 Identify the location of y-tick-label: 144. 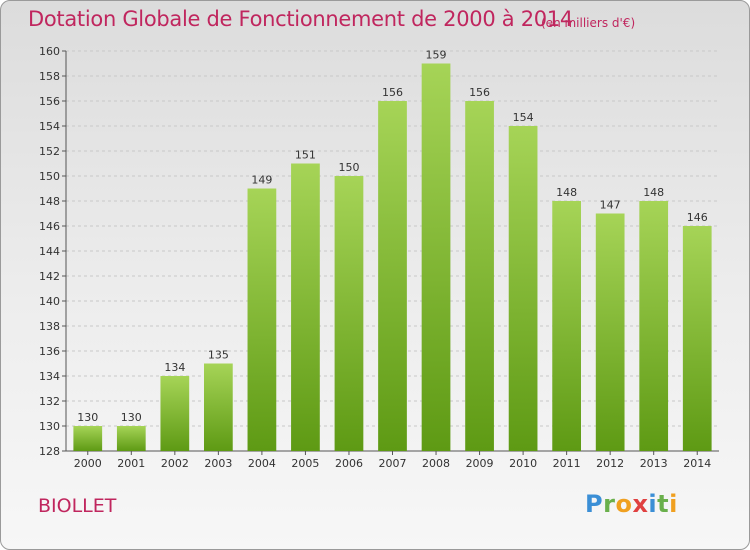
(49, 251).